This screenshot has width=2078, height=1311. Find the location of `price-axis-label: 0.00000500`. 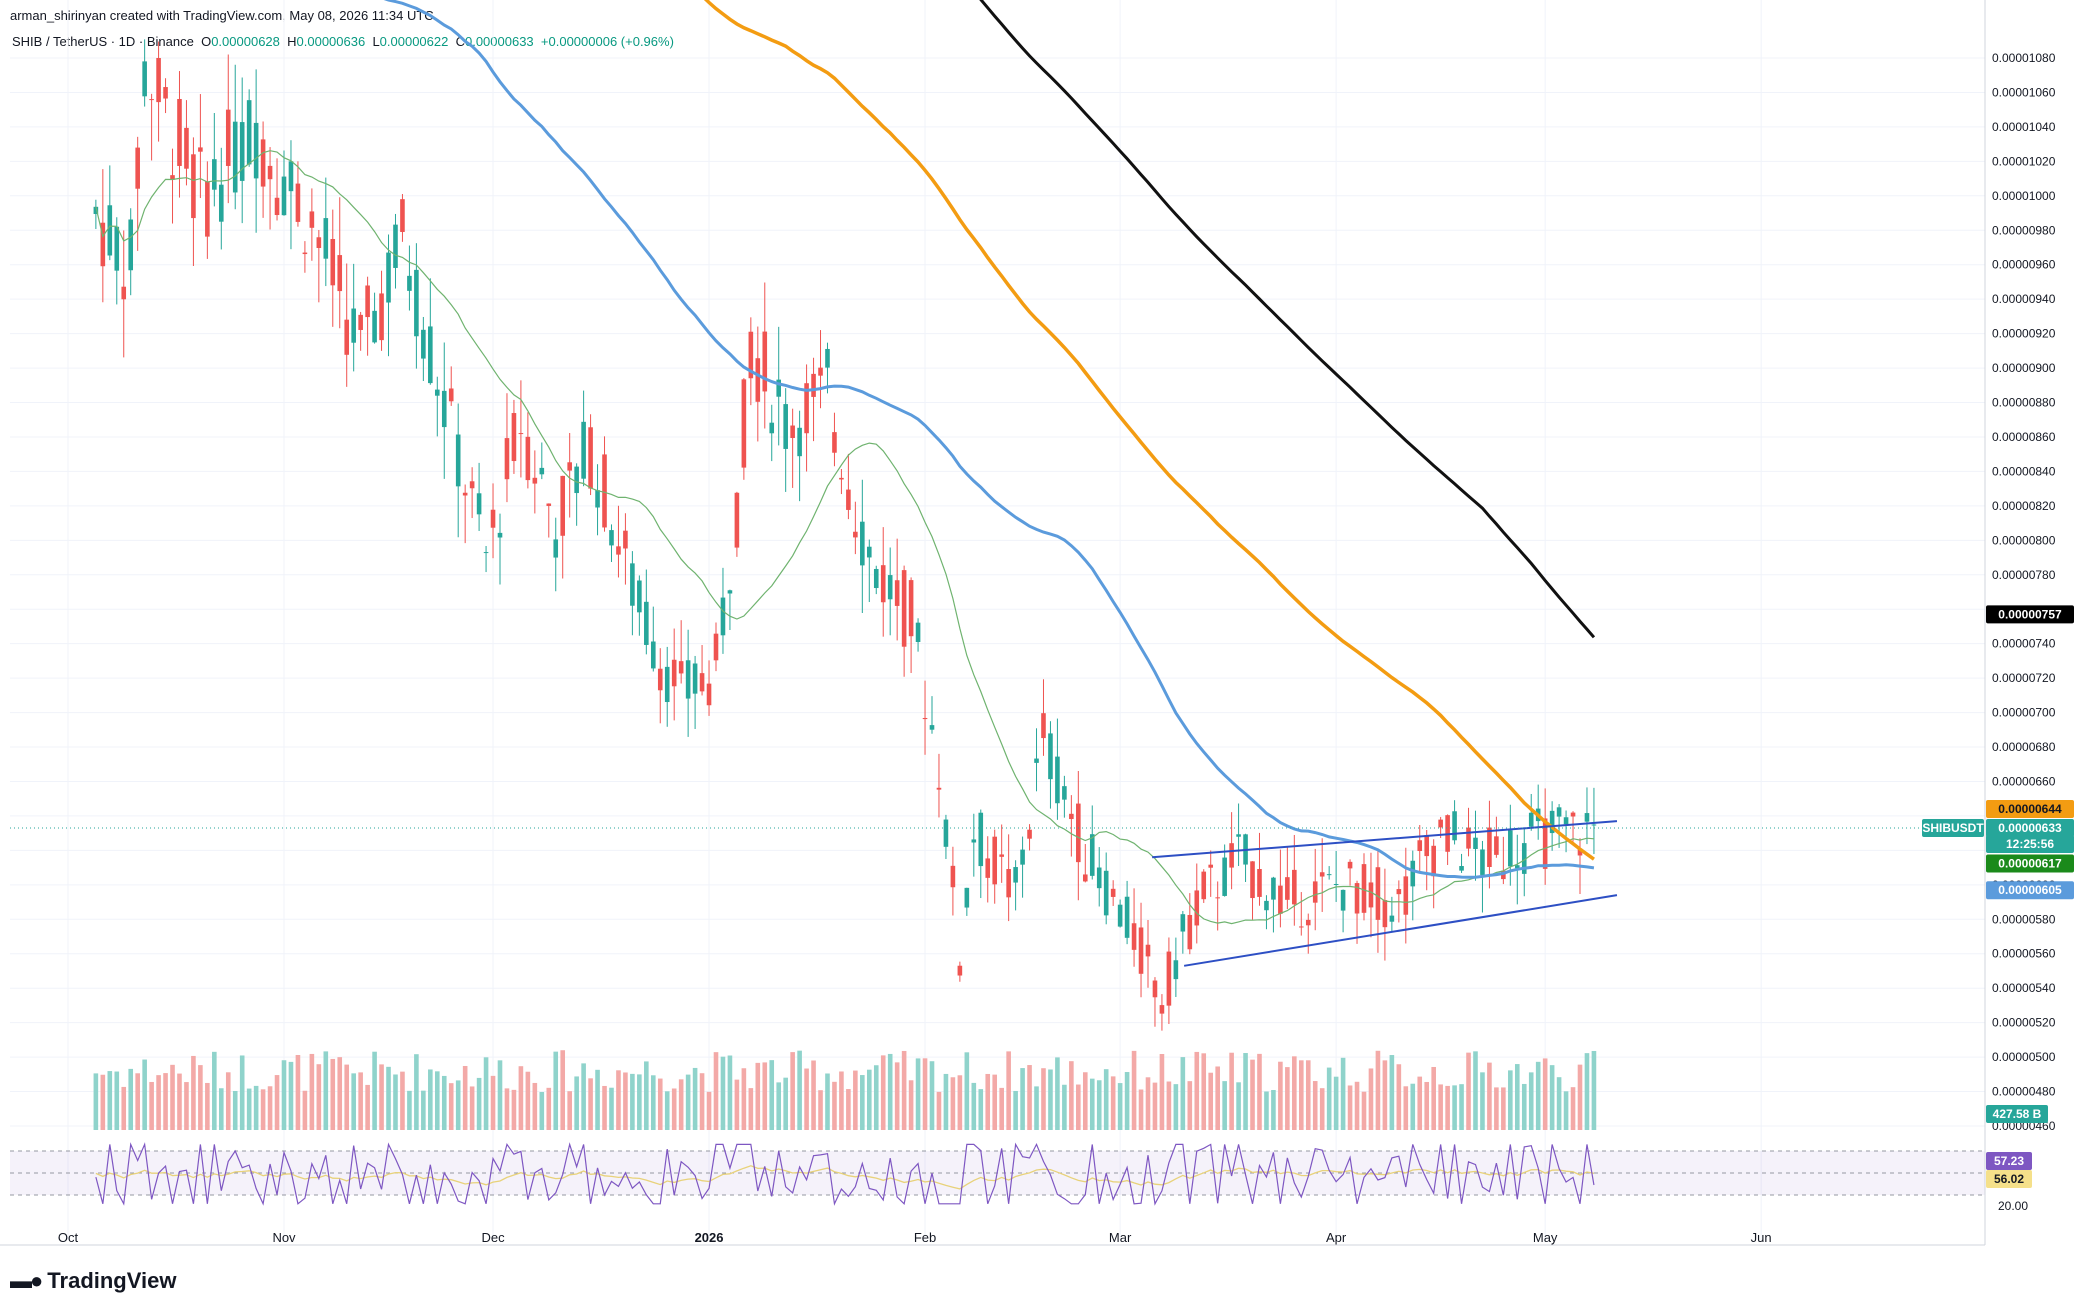

price-axis-label: 0.00000500 is located at coordinates (2024, 1057).